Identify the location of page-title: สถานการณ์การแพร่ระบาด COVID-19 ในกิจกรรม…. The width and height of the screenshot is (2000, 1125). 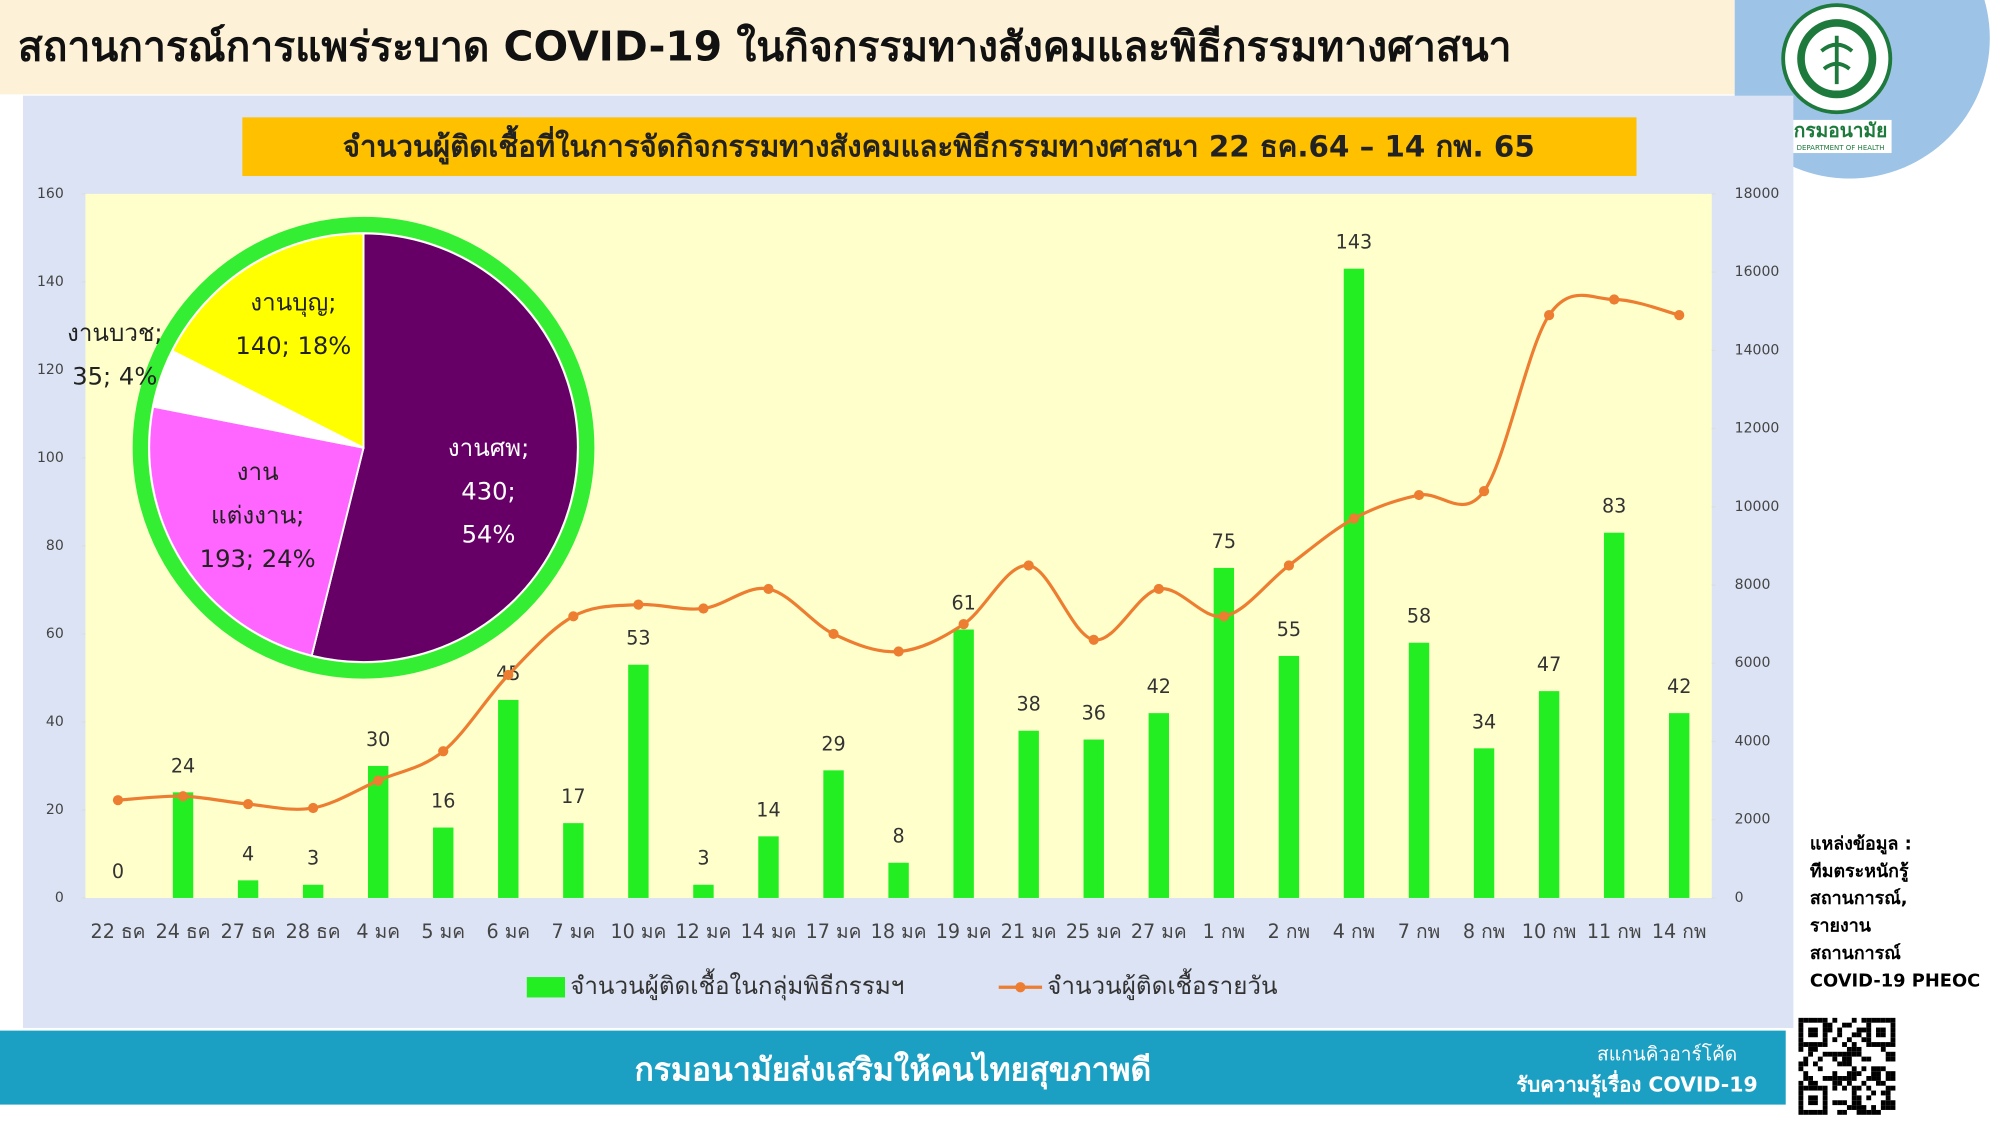
(765, 47).